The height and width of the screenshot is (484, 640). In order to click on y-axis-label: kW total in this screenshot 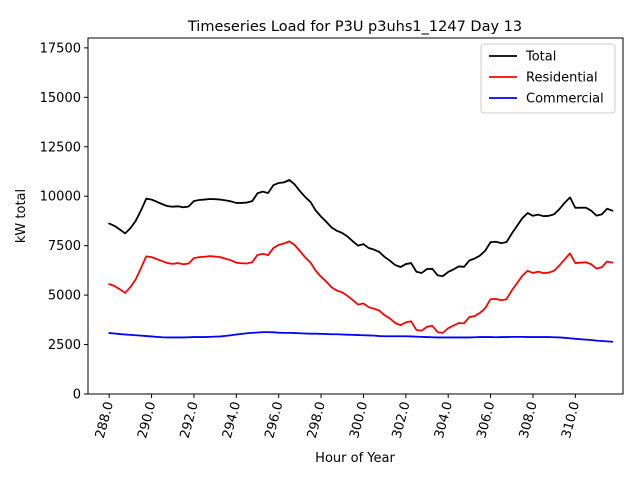, I will do `click(21, 216)`.